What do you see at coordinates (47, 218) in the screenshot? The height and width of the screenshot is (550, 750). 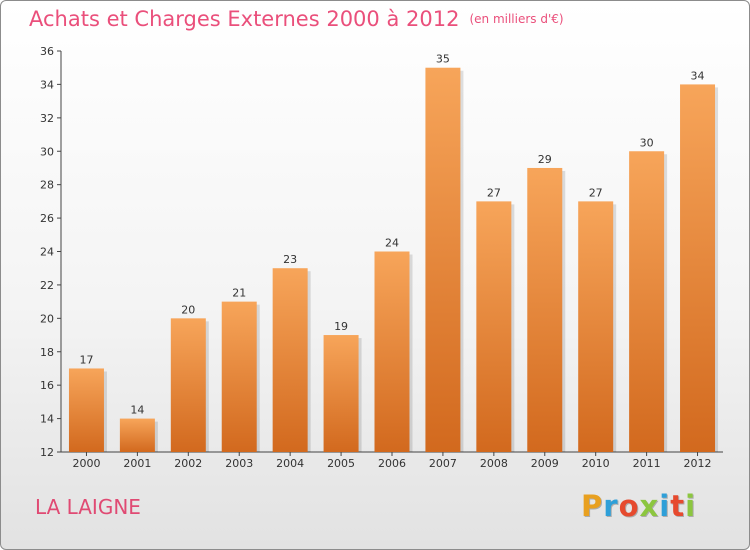 I see `y-tick-label: 26` at bounding box center [47, 218].